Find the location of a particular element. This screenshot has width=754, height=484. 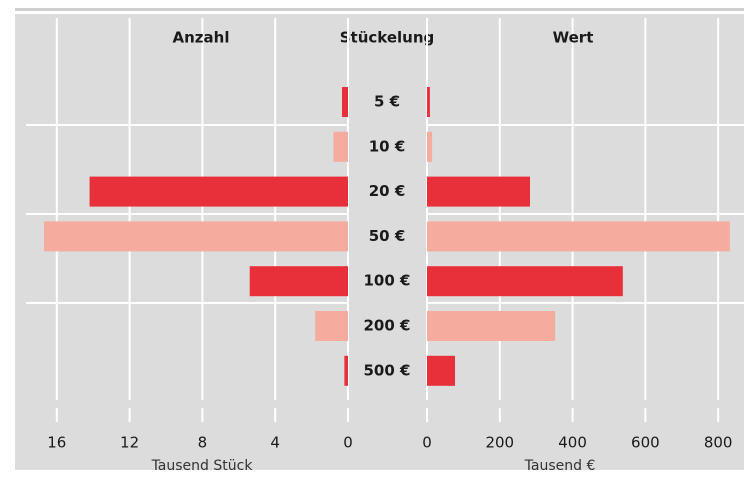

x-tick-label: 600 is located at coordinates (645, 443).